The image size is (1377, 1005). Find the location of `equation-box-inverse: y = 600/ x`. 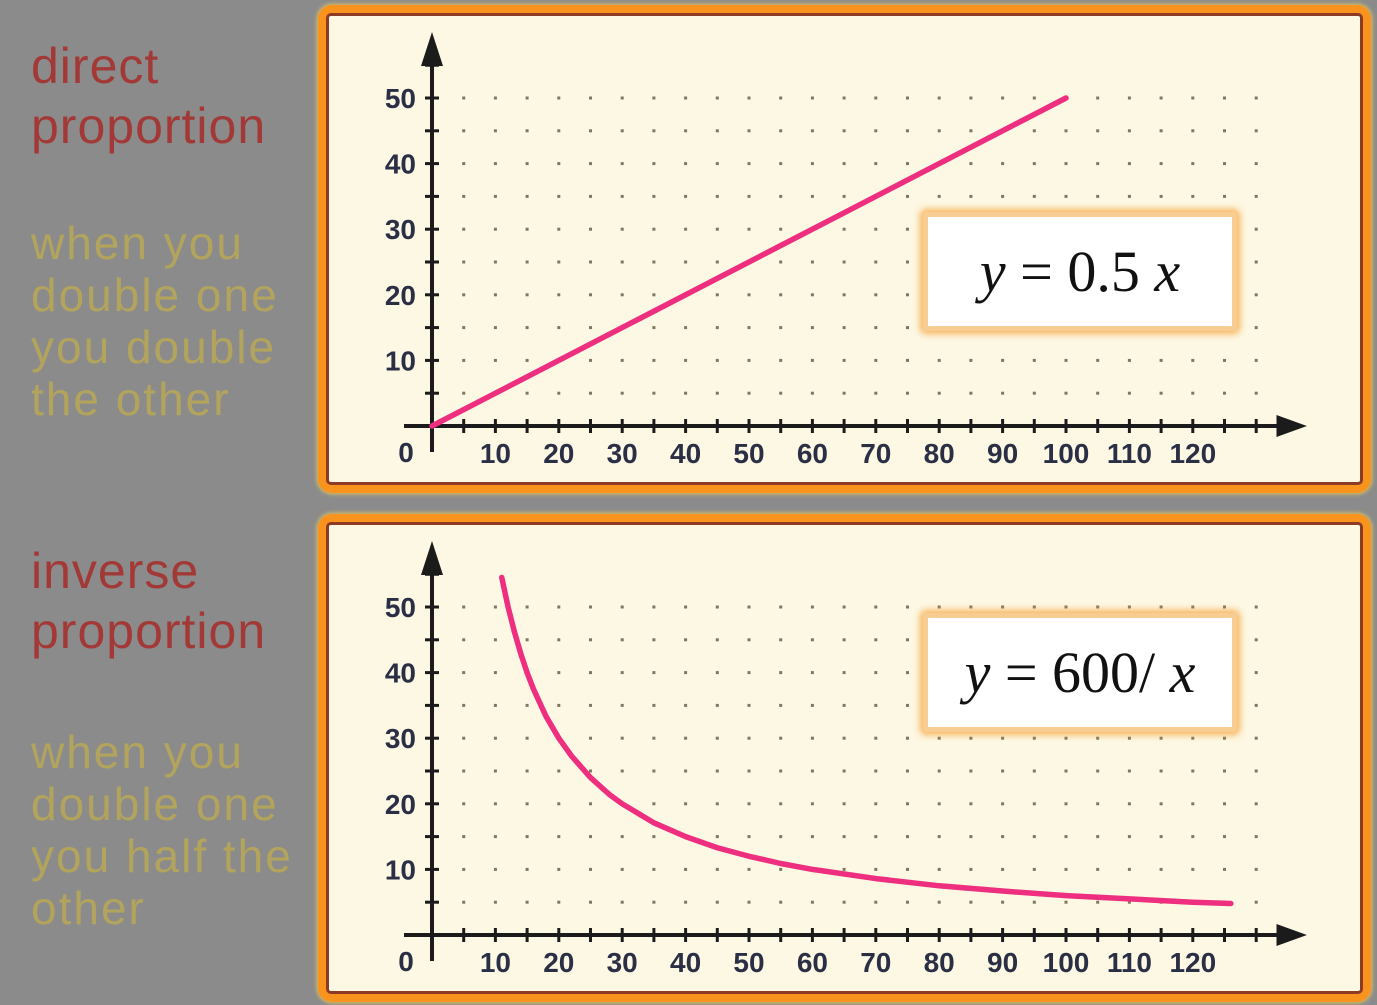

equation-box-inverse: y = 600/ x is located at coordinates (1080, 672).